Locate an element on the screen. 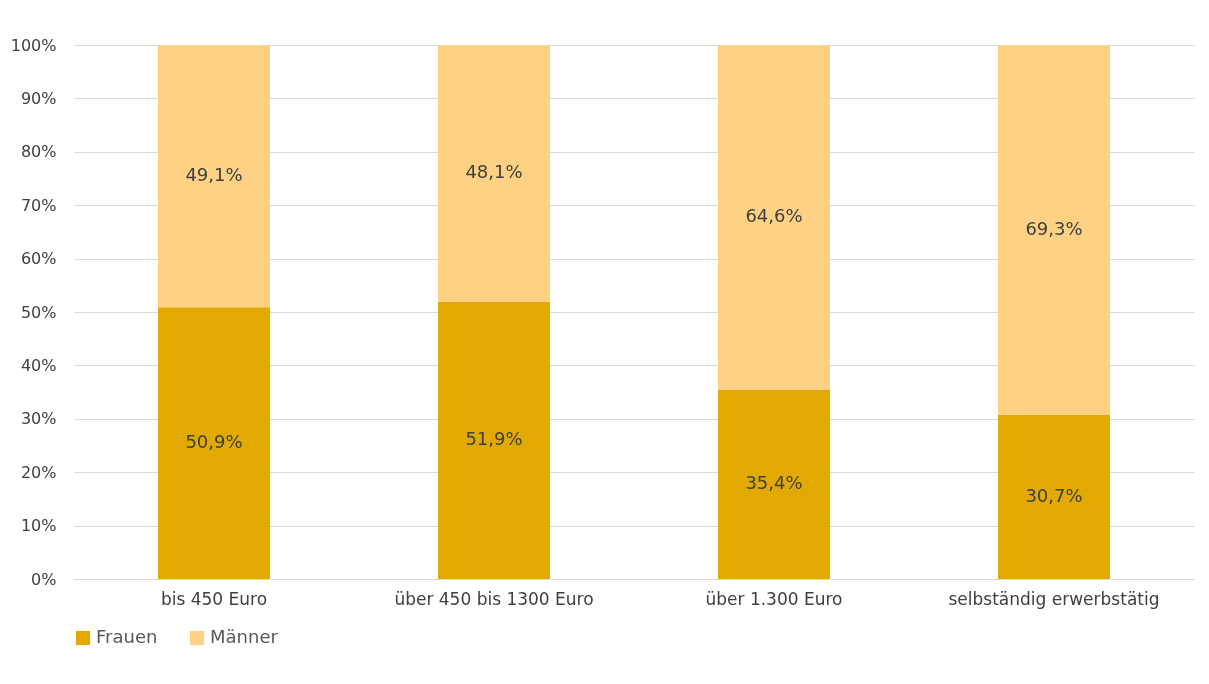 The height and width of the screenshot is (684, 1209). data-label: 48,1% is located at coordinates (494, 172).